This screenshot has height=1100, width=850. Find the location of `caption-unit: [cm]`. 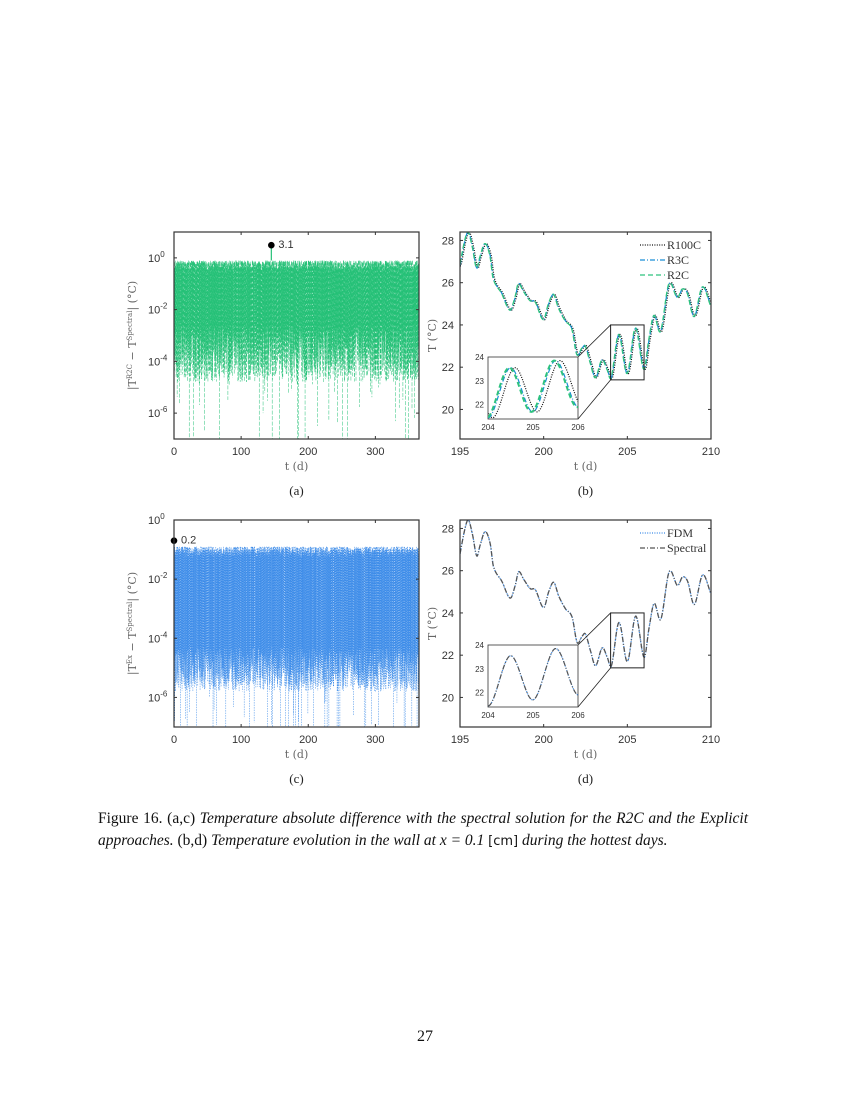

caption-unit: [cm] is located at coordinates (503, 841).